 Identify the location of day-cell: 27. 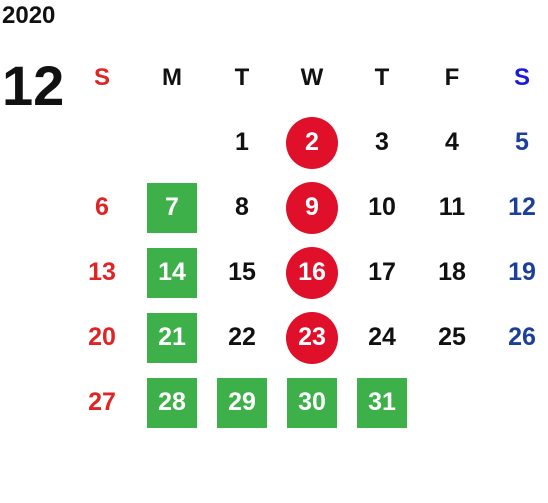
(102, 402).